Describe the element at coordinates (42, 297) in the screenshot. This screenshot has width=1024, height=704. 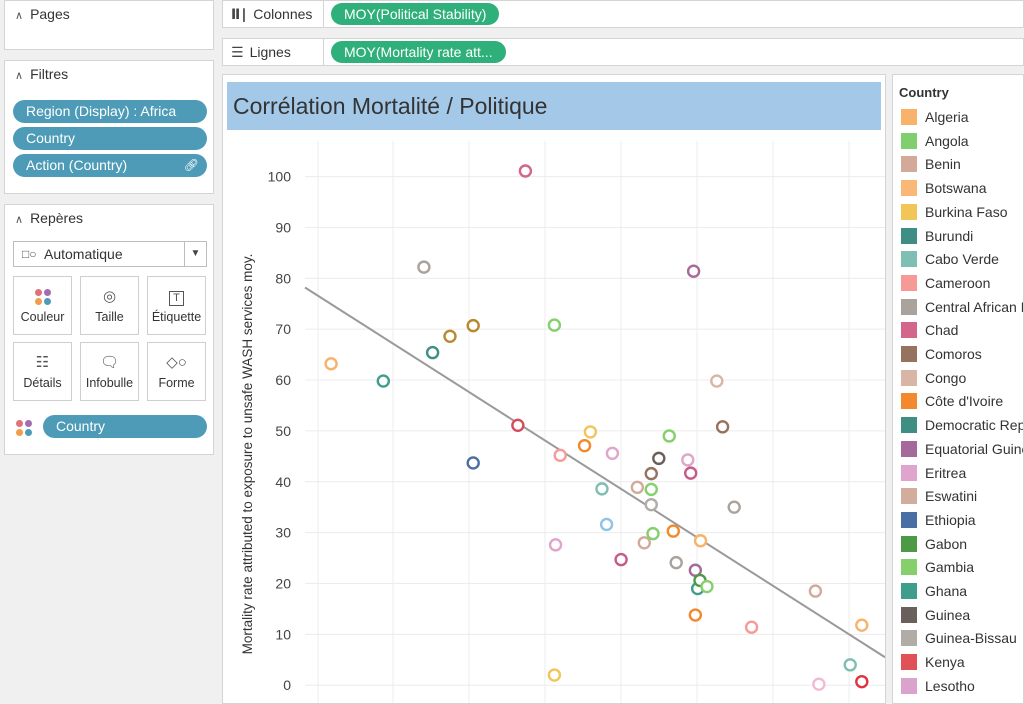
I see `color-palette-icon` at that location.